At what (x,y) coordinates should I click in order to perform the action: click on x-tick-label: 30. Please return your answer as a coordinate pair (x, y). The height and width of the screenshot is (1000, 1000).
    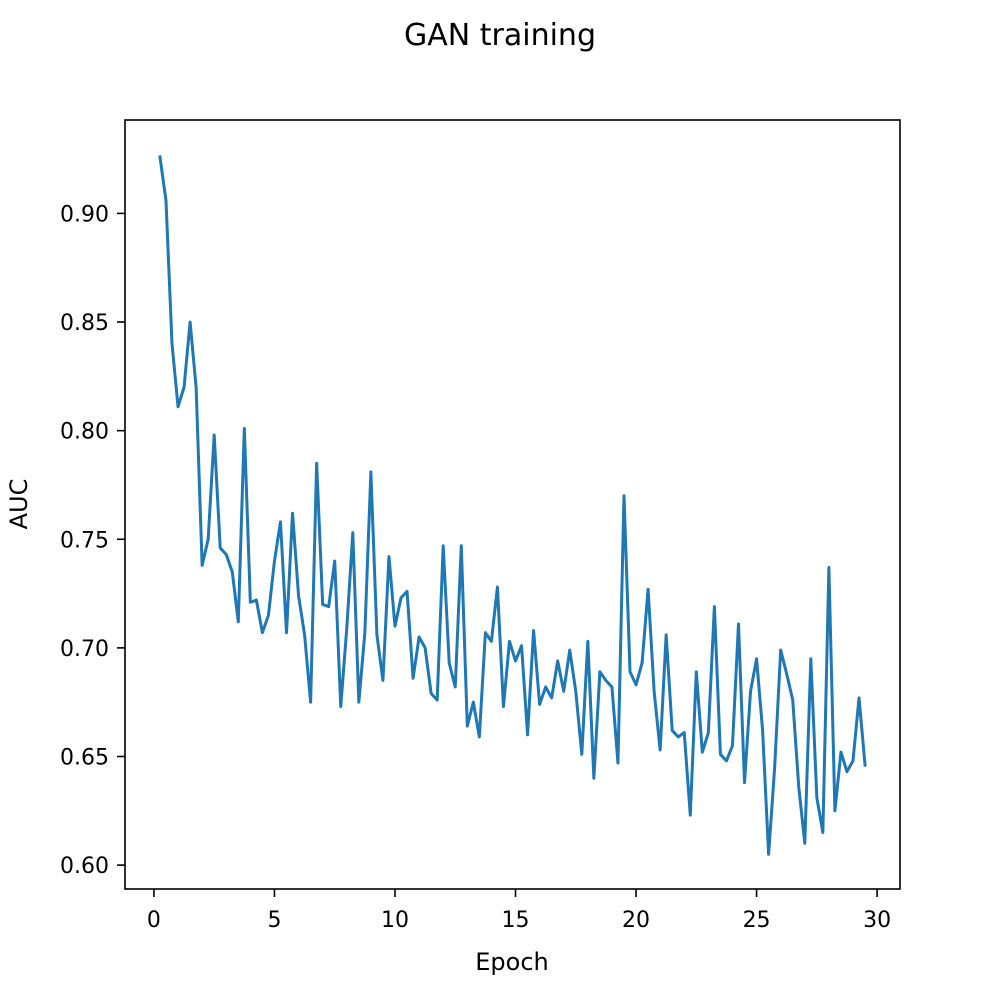
    Looking at the image, I should click on (877, 920).